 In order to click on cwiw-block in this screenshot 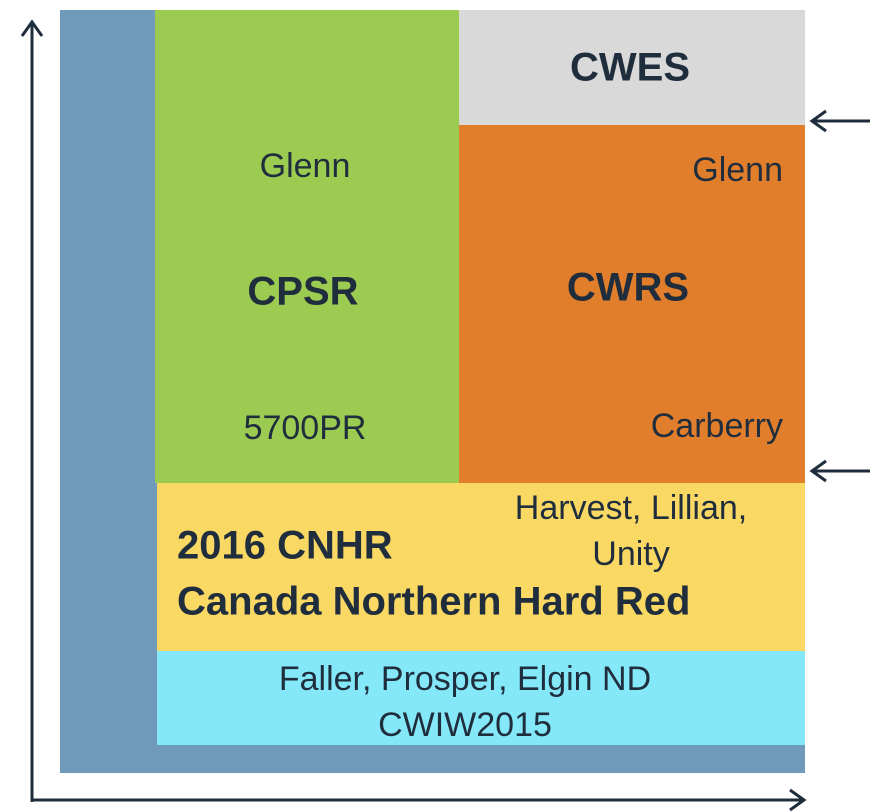, I will do `click(481, 698)`.